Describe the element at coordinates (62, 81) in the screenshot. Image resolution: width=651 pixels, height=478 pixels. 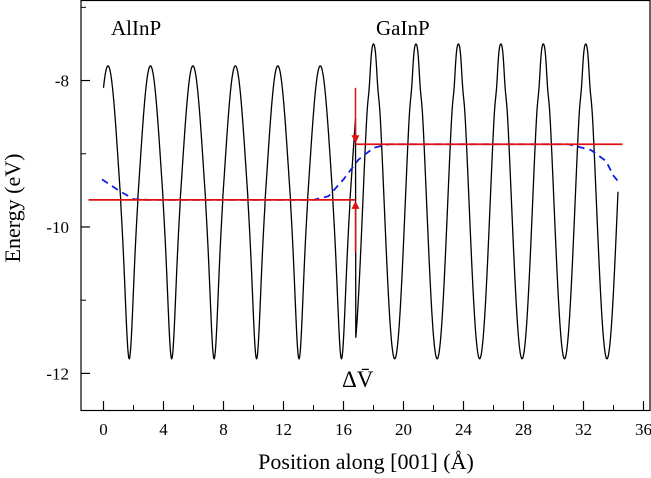
I see `y-tick-label: -8` at that location.